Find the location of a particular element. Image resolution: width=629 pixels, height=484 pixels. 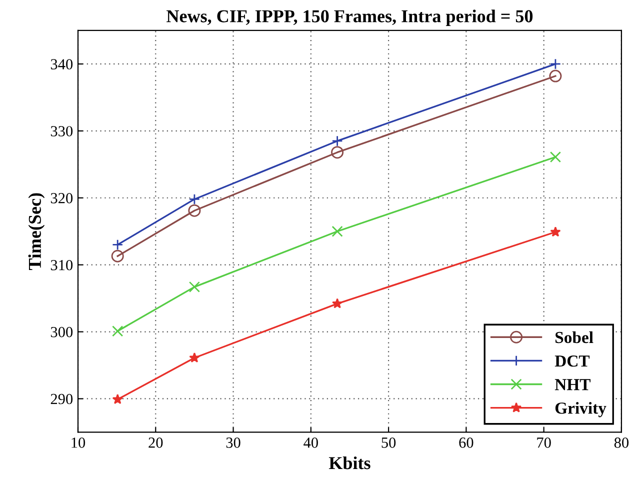

y-tick-label: 320 is located at coordinates (61, 198).